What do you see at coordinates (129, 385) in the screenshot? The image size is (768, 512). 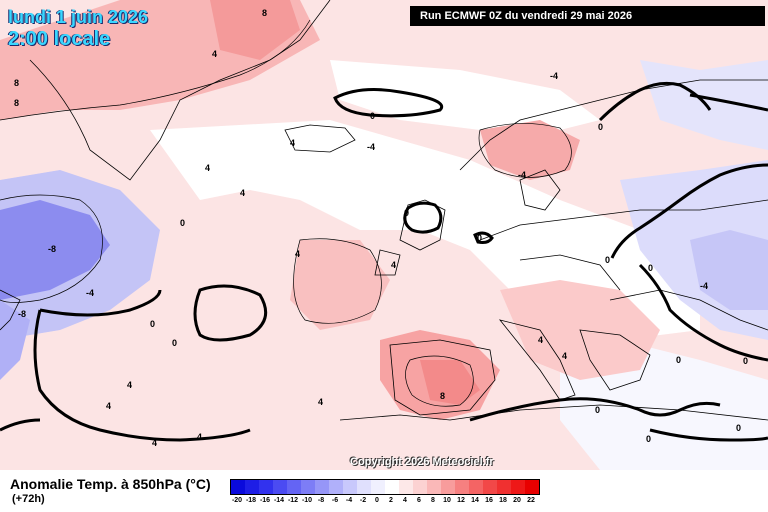 I see `label-4-madeira: 4` at bounding box center [129, 385].